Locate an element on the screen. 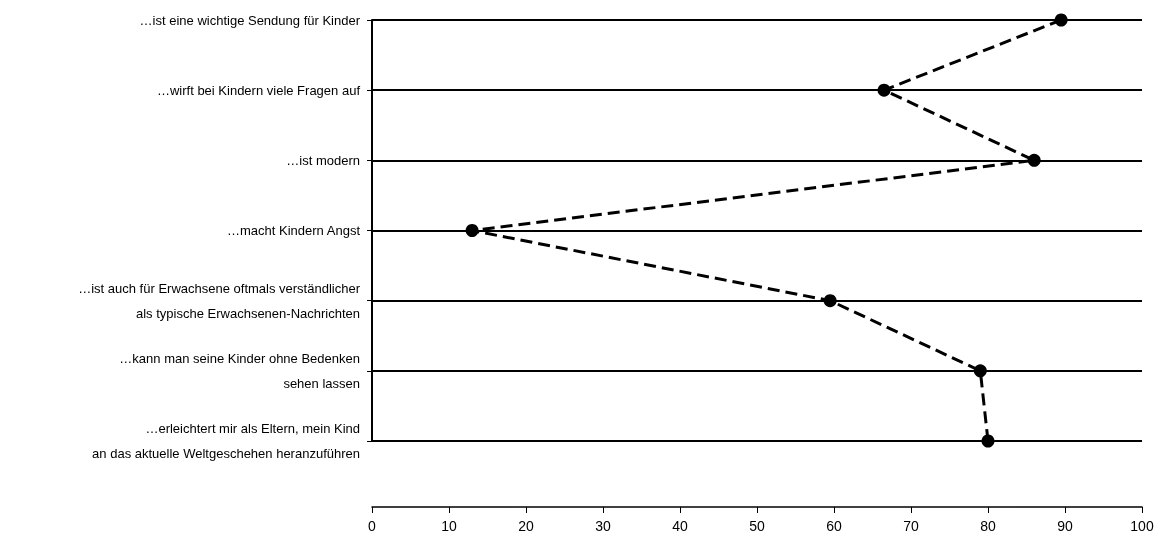 This screenshot has height=554, width=1163. x-tick-label: 100 is located at coordinates (1142, 526).